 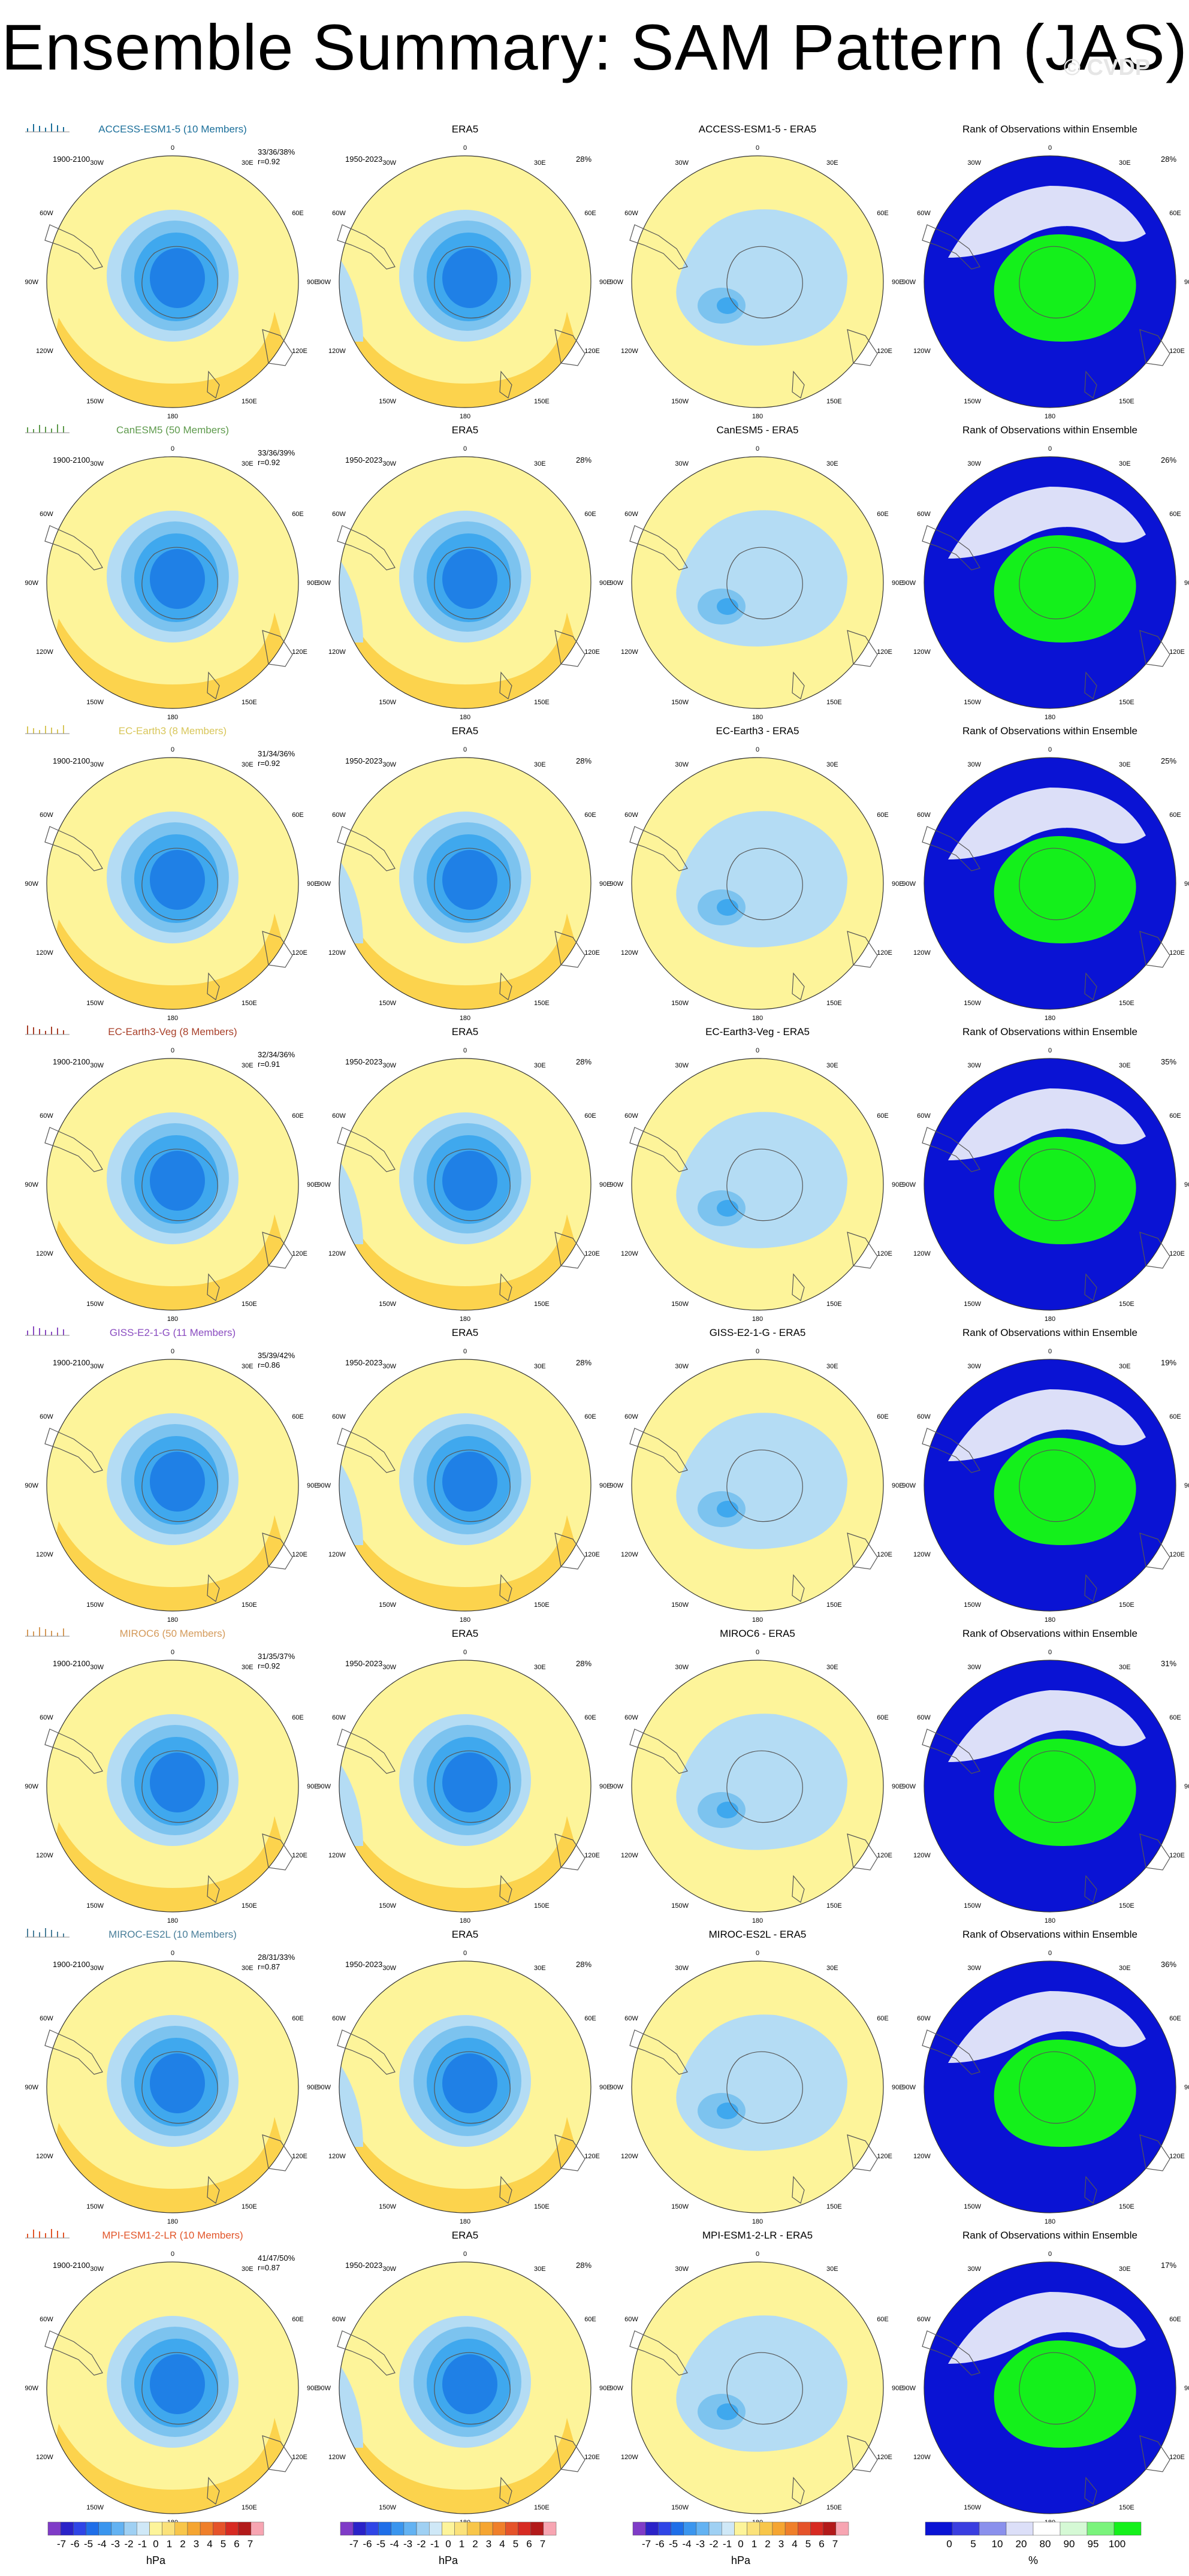 What do you see at coordinates (1169, 1663) in the screenshot?
I see `rank-percent: 31%` at bounding box center [1169, 1663].